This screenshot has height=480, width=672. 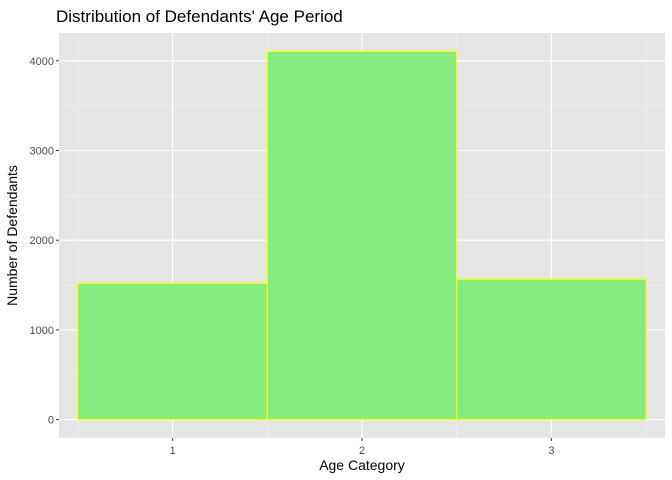 I want to click on x-tick-label: 2, so click(x=362, y=451).